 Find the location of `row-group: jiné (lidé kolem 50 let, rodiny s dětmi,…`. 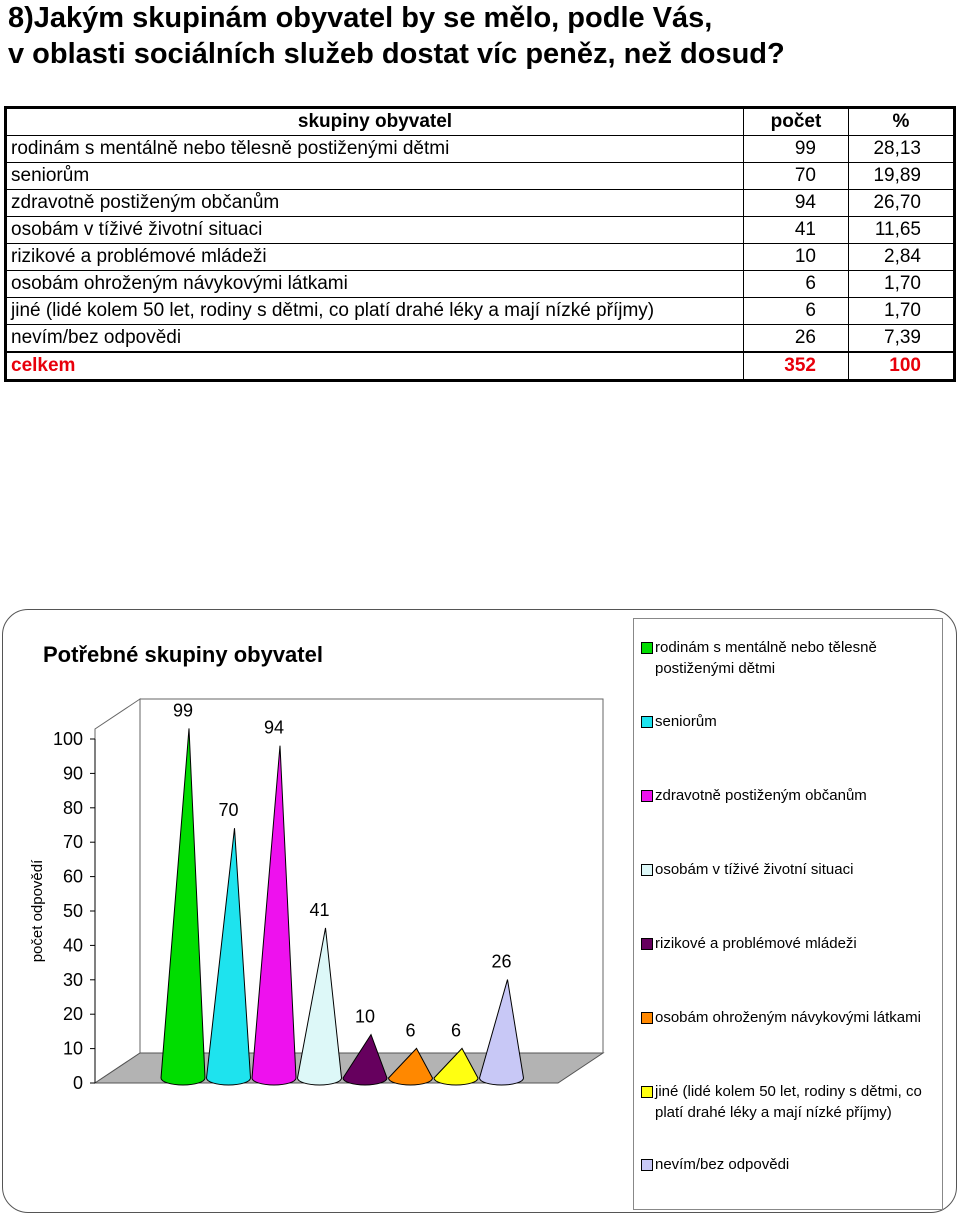

row-group: jiné (lidé kolem 50 let, rodiny s dětmi,… is located at coordinates (374, 311).